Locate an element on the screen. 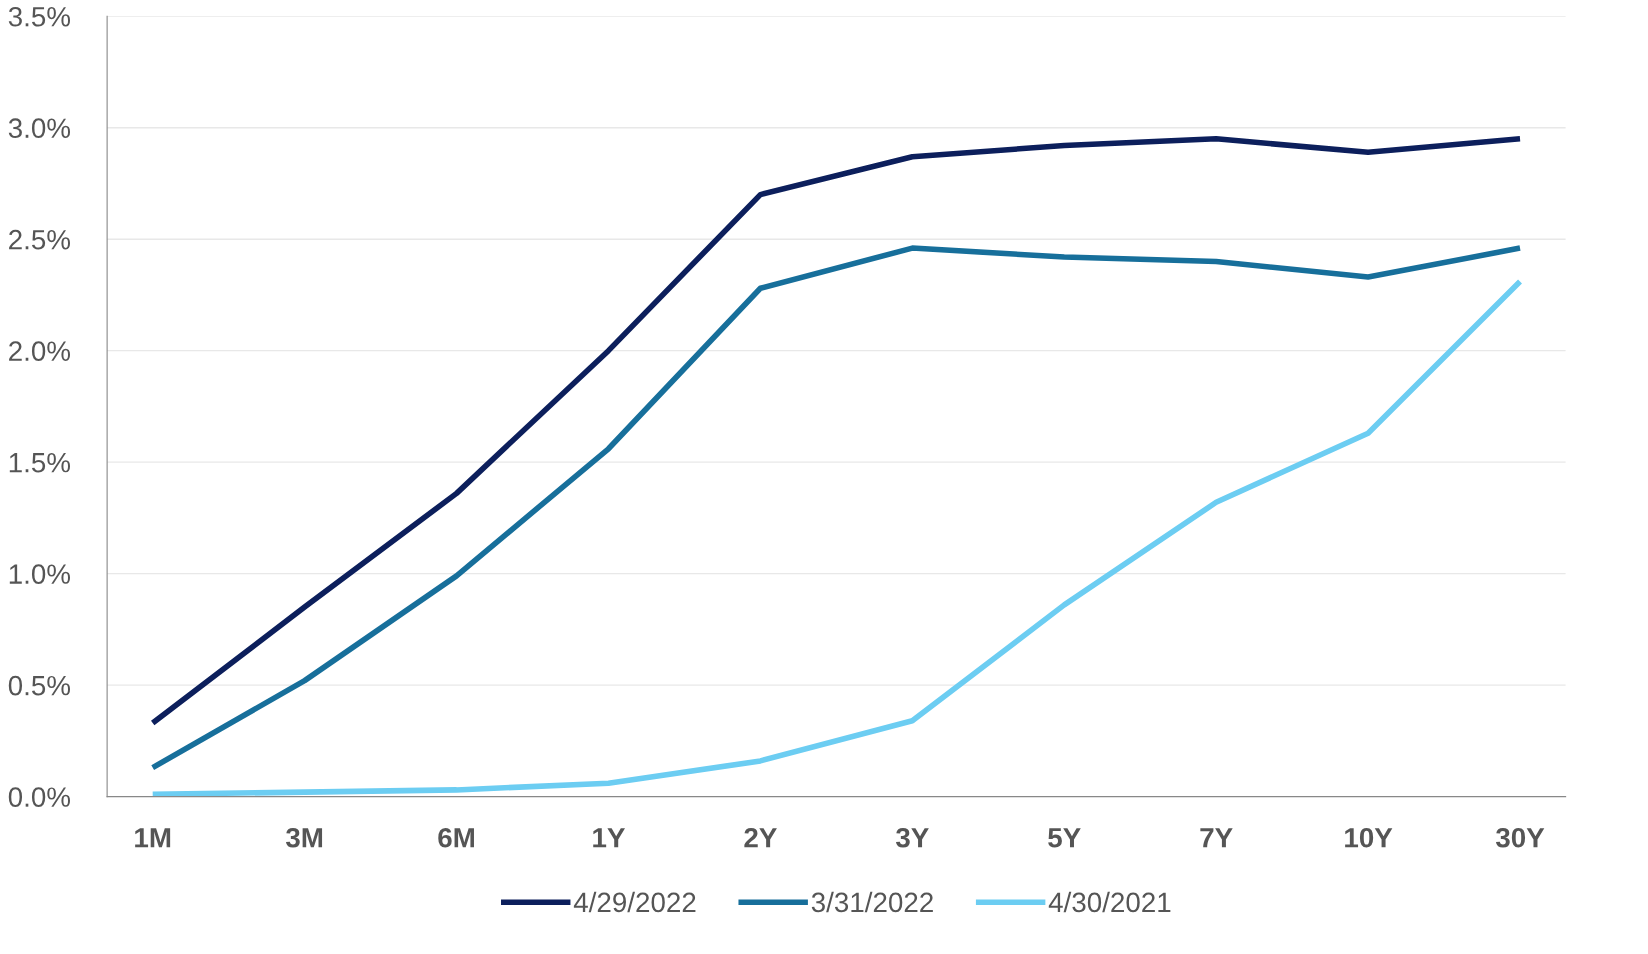  x-tick-label: 2Y is located at coordinates (760, 837).